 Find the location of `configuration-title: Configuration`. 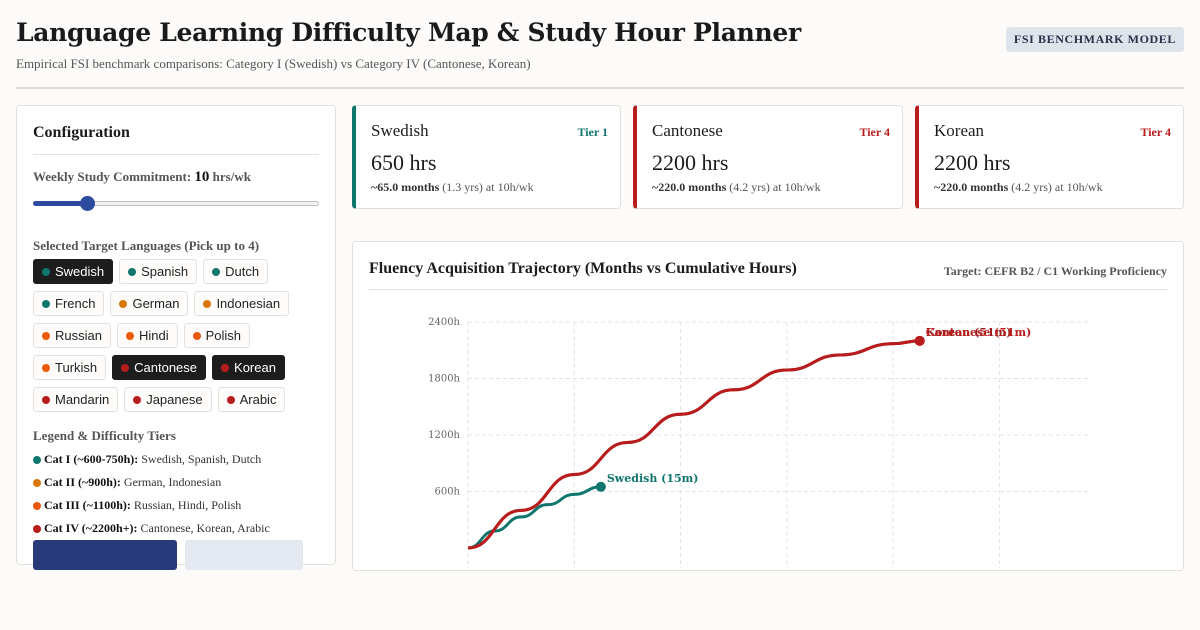

configuration-title: Configuration is located at coordinates (176, 139).